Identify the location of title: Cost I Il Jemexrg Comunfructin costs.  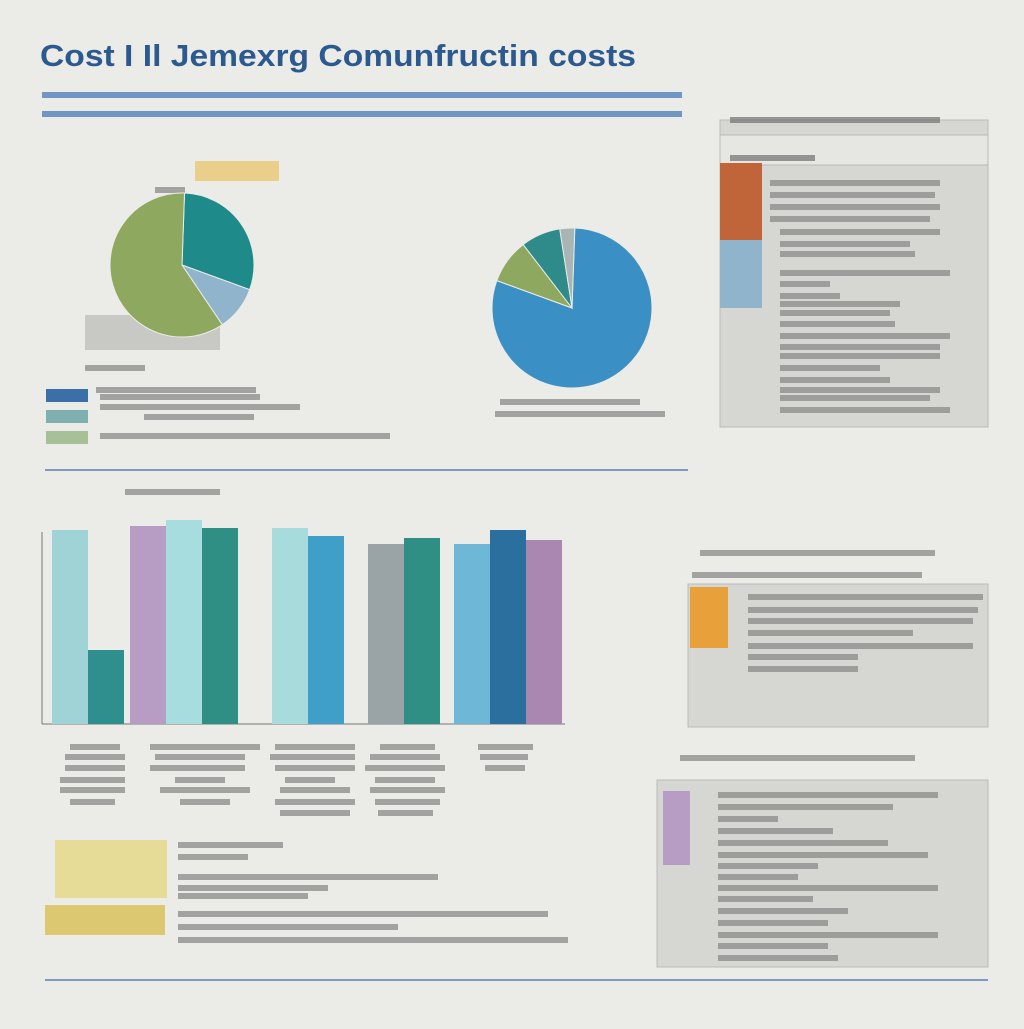
(338, 55).